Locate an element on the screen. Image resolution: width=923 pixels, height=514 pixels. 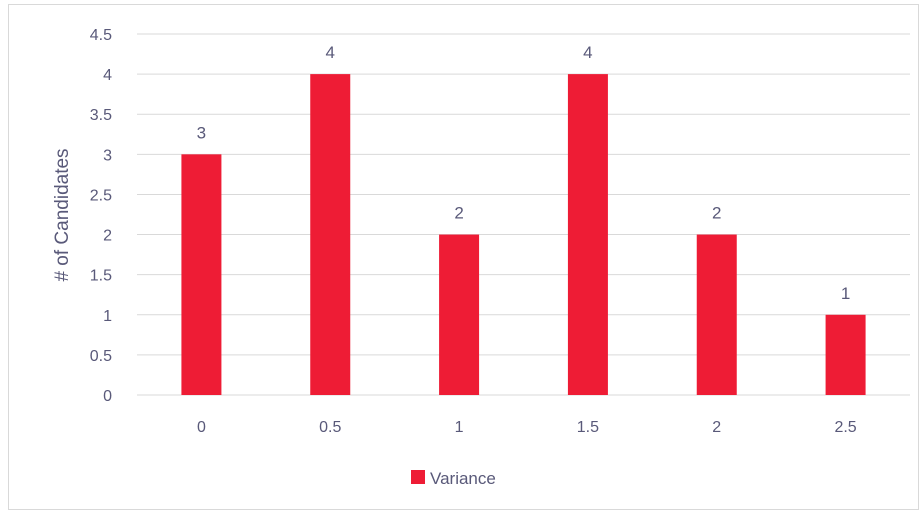
x-tick-label: 0.5 is located at coordinates (330, 427).